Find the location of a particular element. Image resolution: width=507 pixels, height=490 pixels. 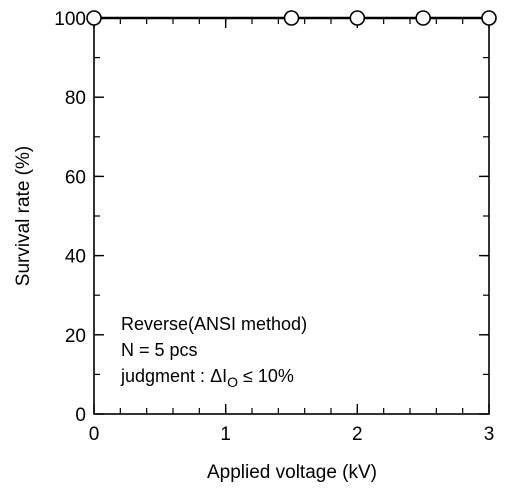

y-tick-label: 40 is located at coordinates (75, 257).